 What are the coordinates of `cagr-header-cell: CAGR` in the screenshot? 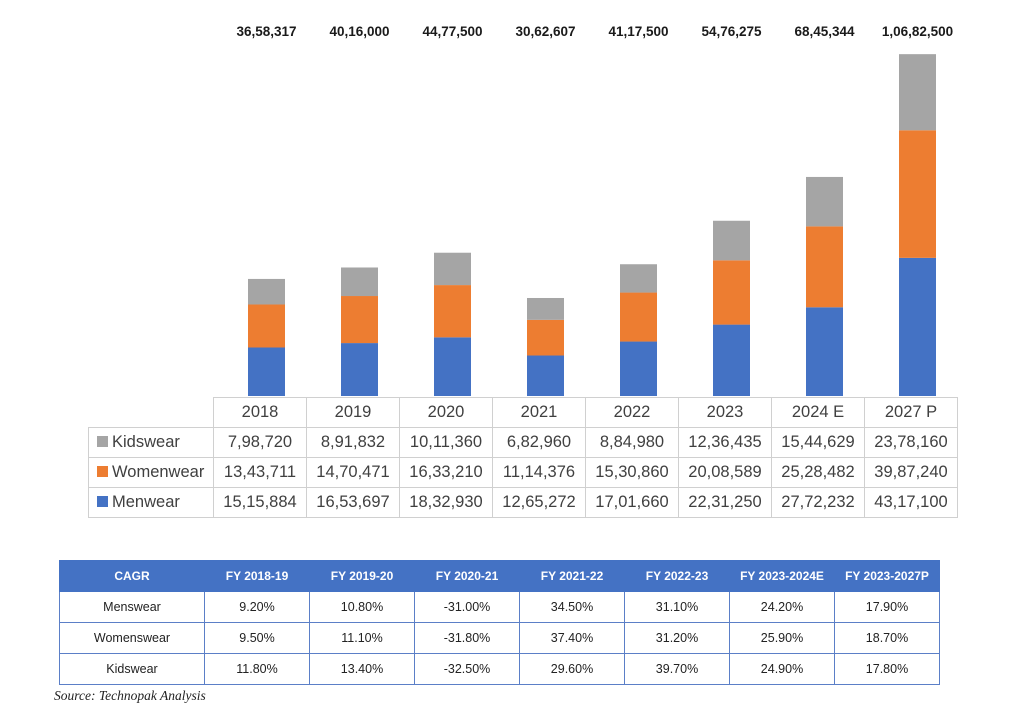 It's located at (132, 576).